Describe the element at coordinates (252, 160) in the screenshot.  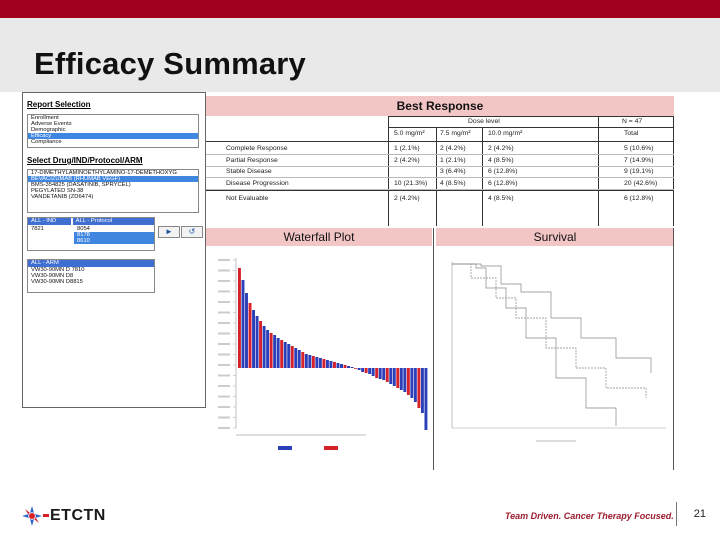
I see `response-label-1: Partial Response` at that location.